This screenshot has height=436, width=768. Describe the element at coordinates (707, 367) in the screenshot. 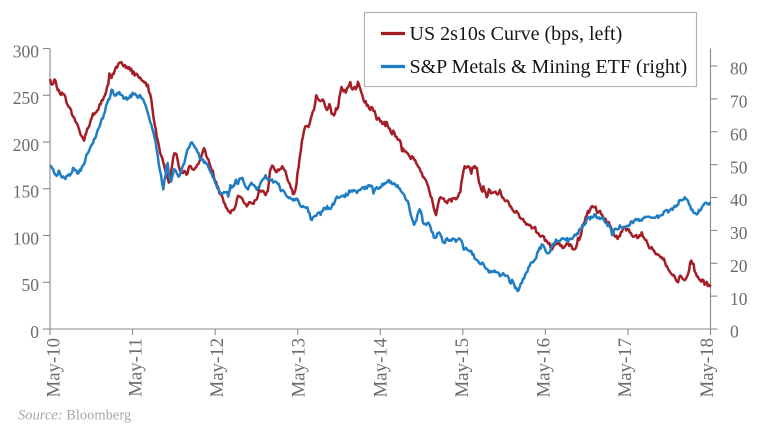

I see `svg-text: May-18` at that location.